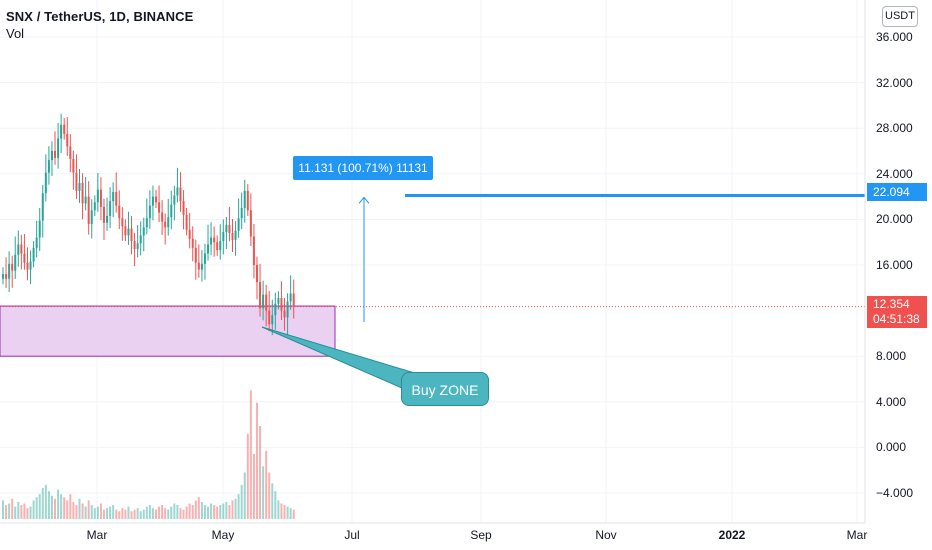 The image size is (932, 550). Describe the element at coordinates (894, 173) in the screenshot. I see `price-tick-label: 24.000` at that location.